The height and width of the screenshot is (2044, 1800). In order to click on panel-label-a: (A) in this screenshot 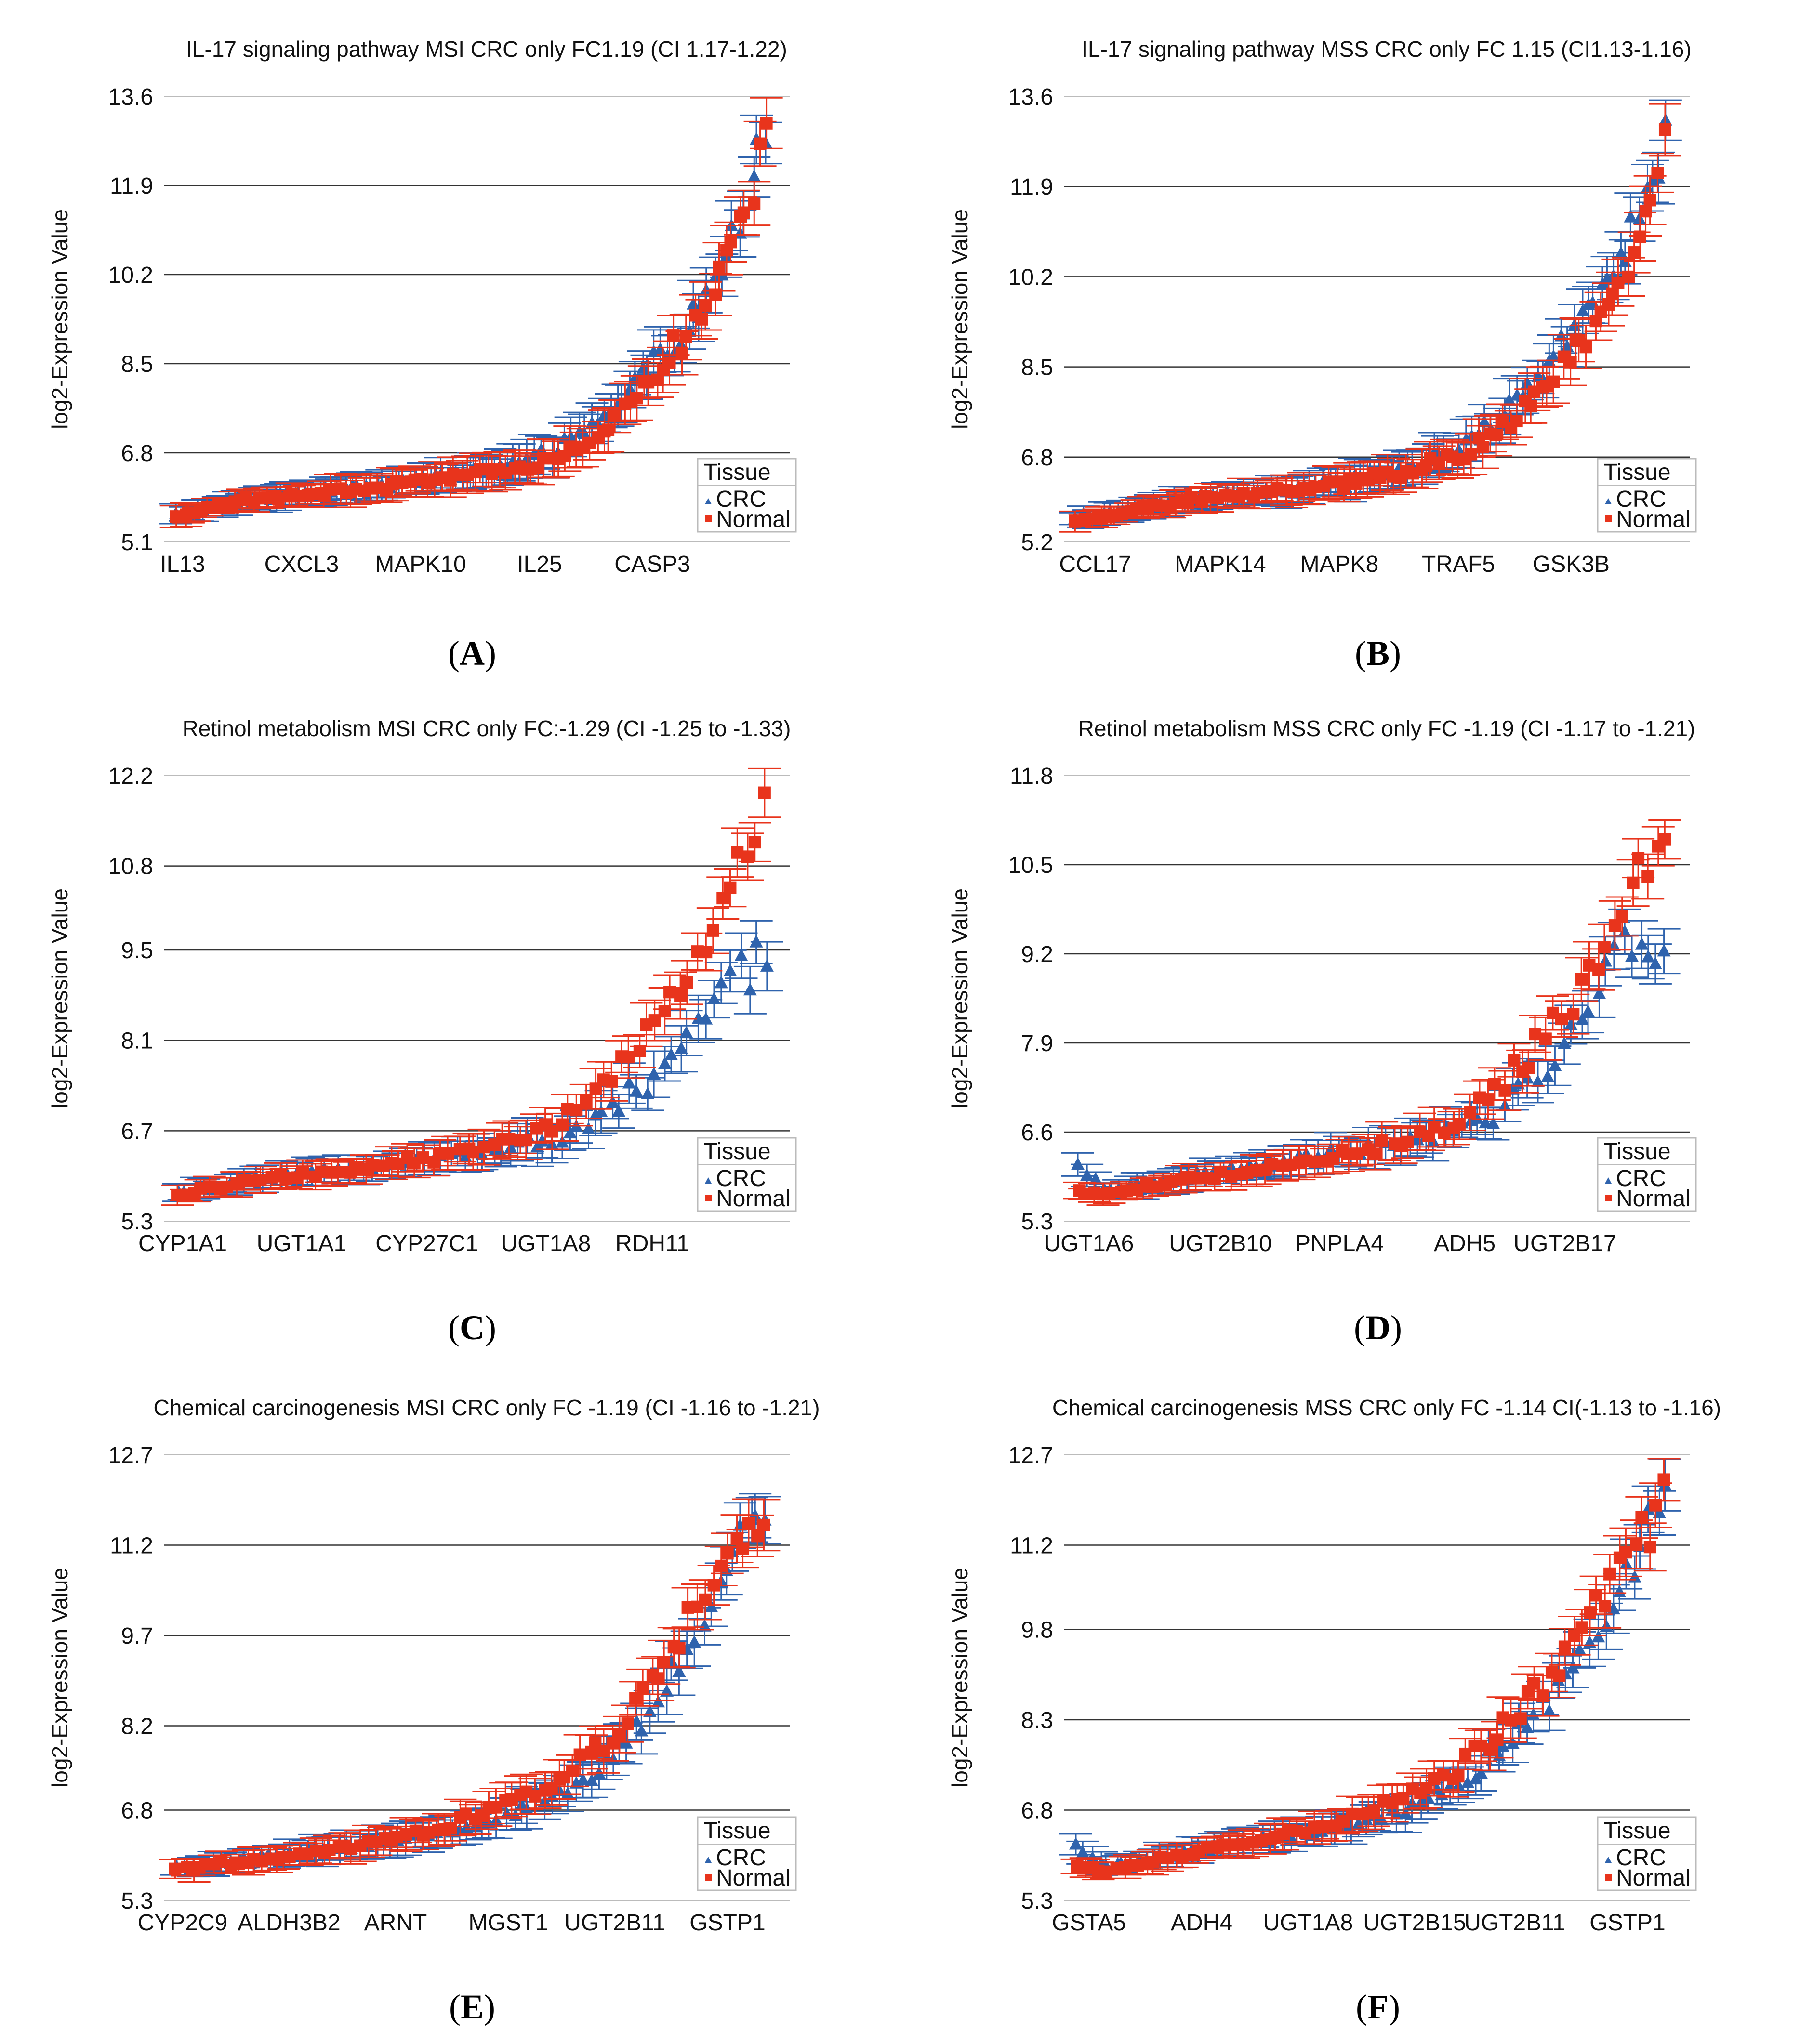, I will do `click(472, 654)`.